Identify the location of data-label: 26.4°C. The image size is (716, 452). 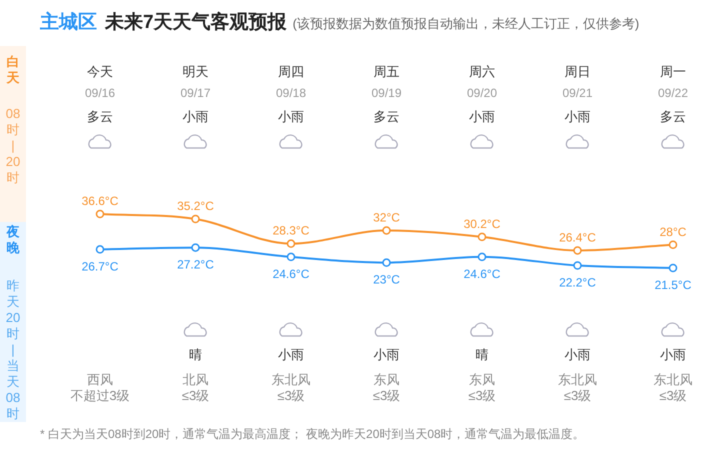
(577, 237).